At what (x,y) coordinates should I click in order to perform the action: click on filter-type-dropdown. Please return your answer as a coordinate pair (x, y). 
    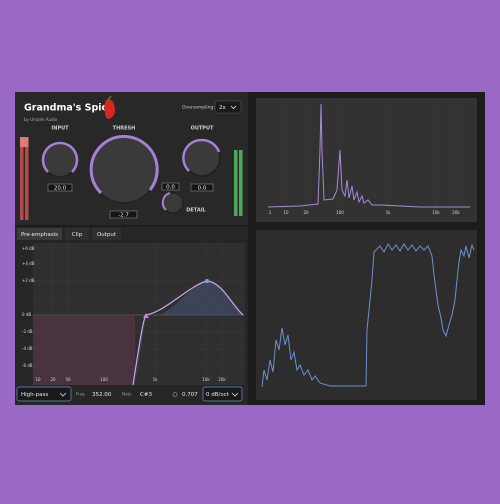
    Looking at the image, I should click on (44, 394).